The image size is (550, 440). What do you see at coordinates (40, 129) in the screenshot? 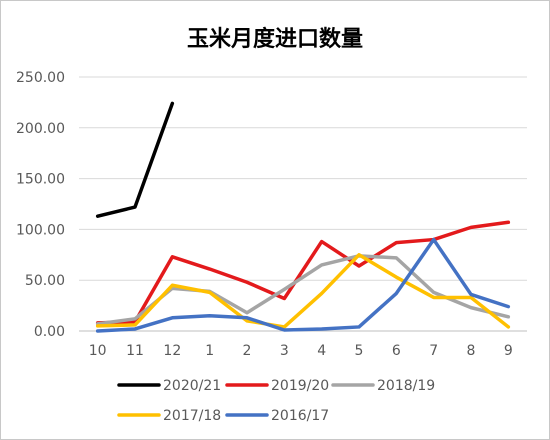
I see `y-tick-label: 200.00` at bounding box center [40, 129].